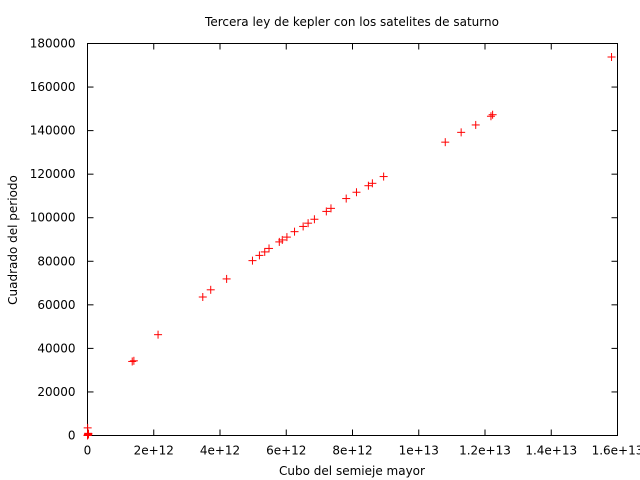  What do you see at coordinates (352, 471) in the screenshot?
I see `x-axis-label: Cubo del semieje mayor` at bounding box center [352, 471].